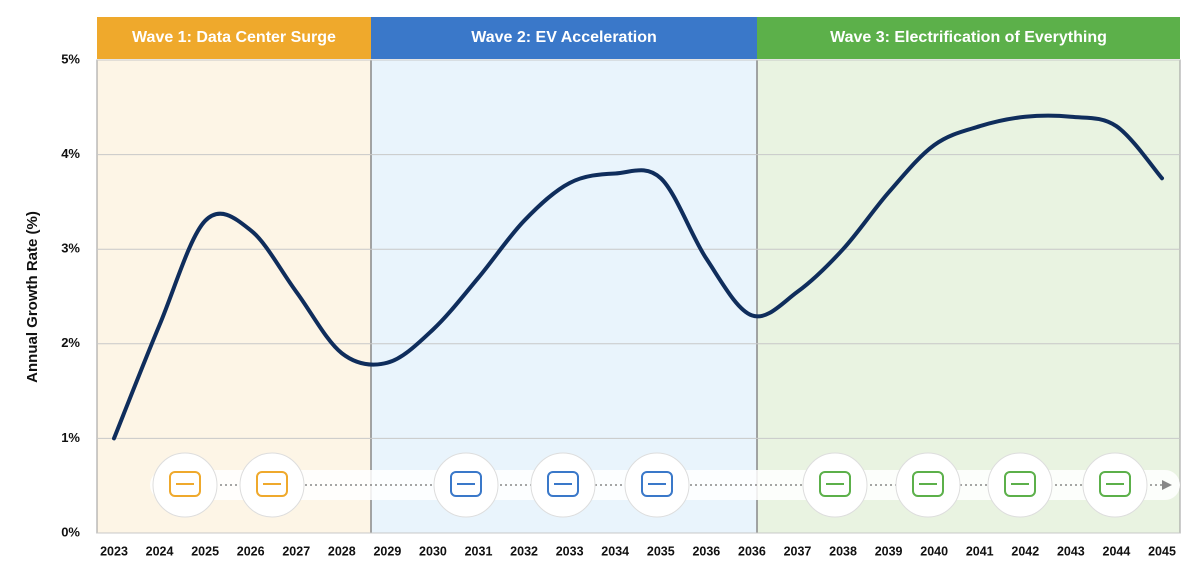 The height and width of the screenshot is (576, 1200). What do you see at coordinates (70, 58) in the screenshot?
I see `y-tick-label: 5%` at bounding box center [70, 58].